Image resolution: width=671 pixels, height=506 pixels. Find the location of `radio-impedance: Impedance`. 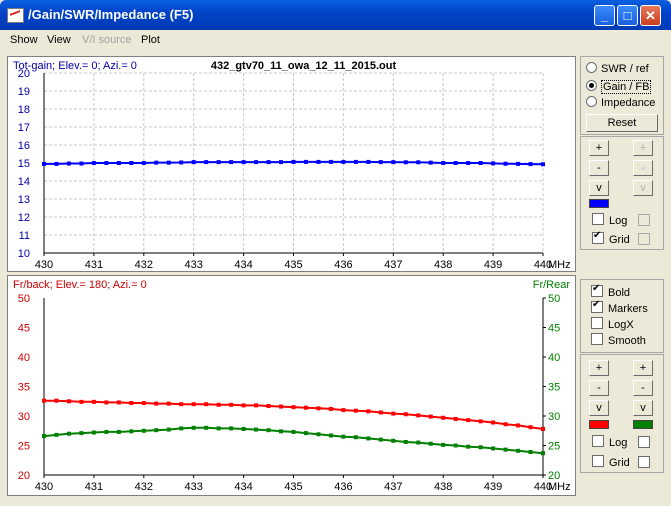

radio-impedance: Impedance is located at coordinates (620, 102).